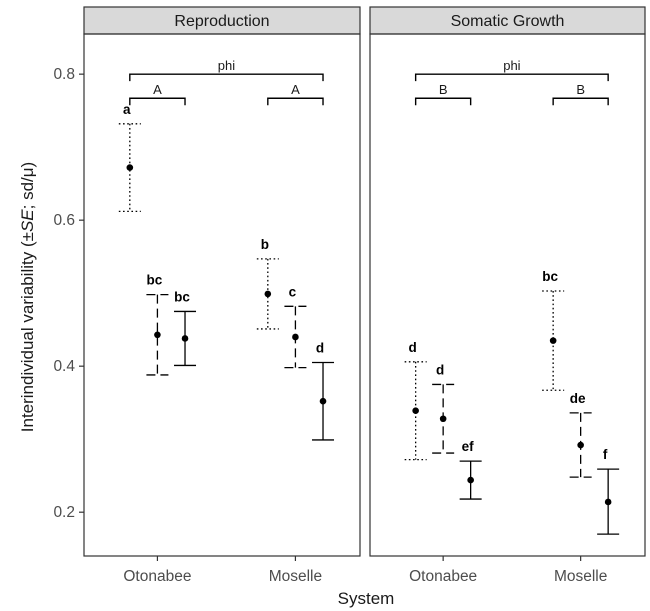  I want to click on y-axis: 0.2 0.4 0.6 0.8, so click(68, 293).